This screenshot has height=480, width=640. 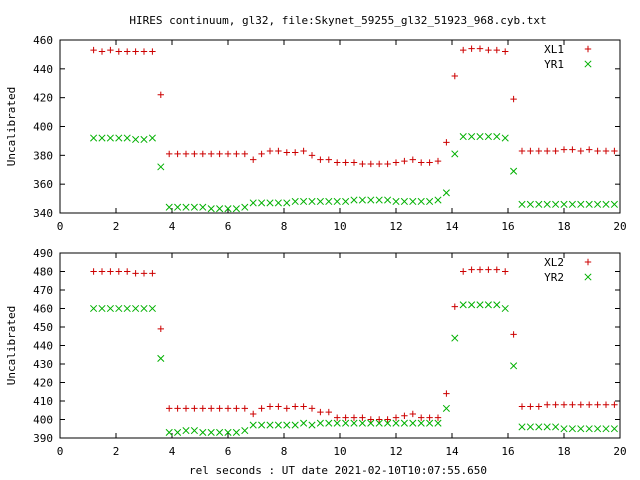 I want to click on y-tick-label-2-10: 490, so click(x=43, y=253).